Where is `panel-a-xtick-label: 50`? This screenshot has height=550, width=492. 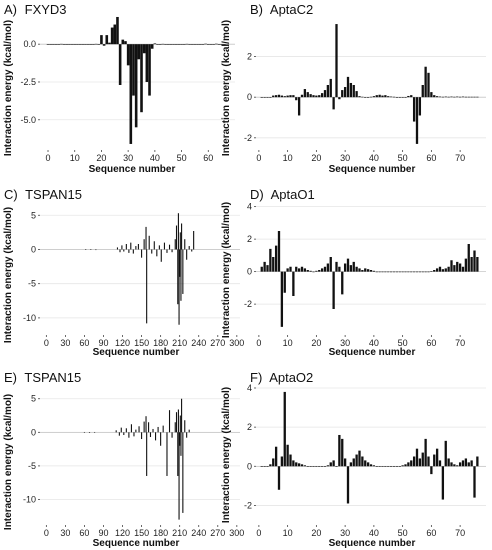 panel-a-xtick-label: 50 is located at coordinates (182, 158).